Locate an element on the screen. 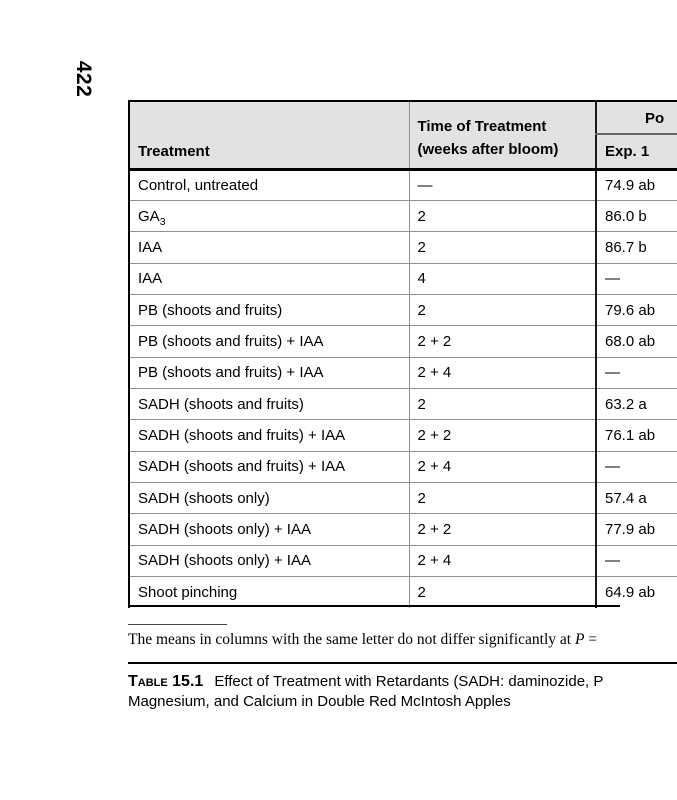 The height and width of the screenshot is (800, 677). table-row: IAA 2 86.7 b is located at coordinates (403, 247).